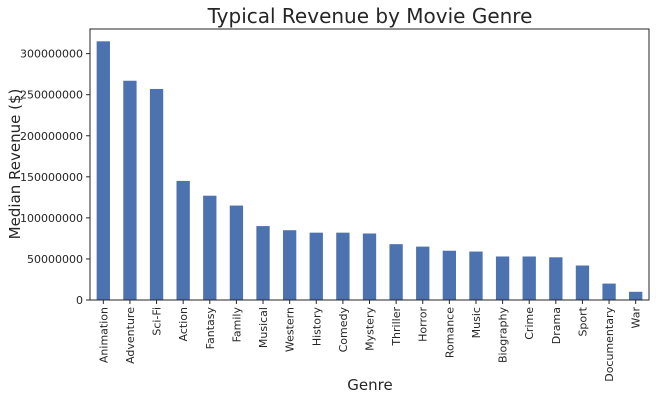 The height and width of the screenshot is (405, 656). I want to click on chart-title: Typical Revenue by Movie Genre, so click(370, 16).